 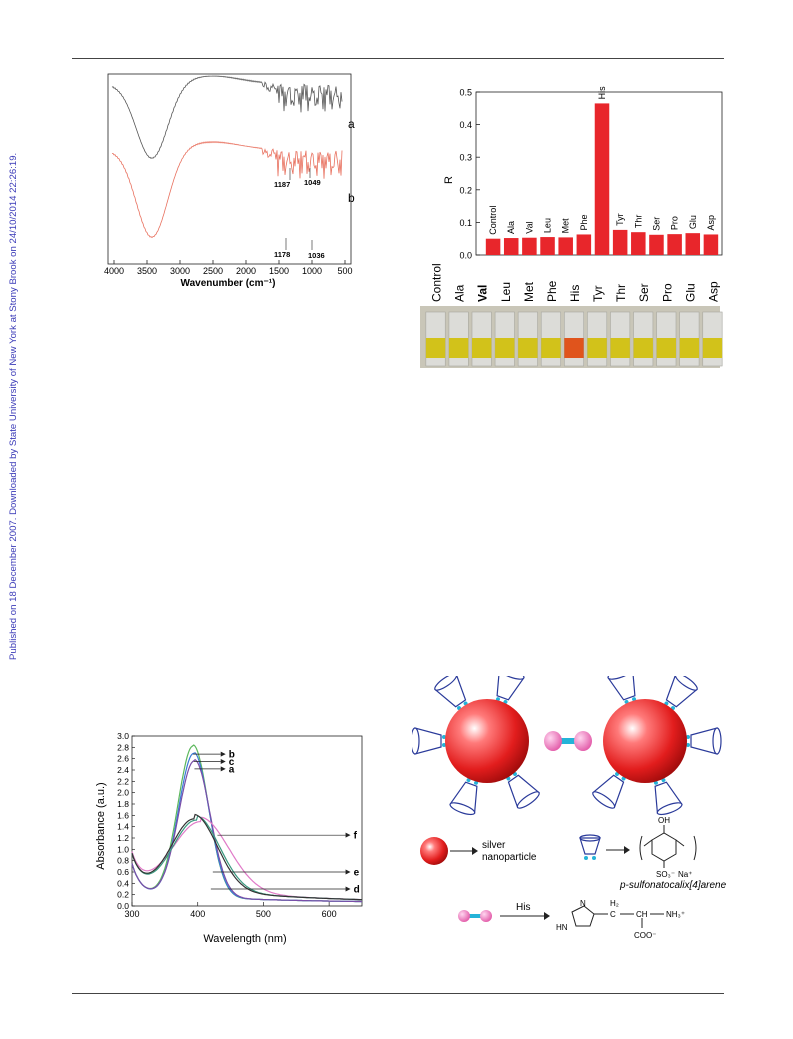 What do you see at coordinates (511, 246) in the screenshot?
I see `bar-ala` at bounding box center [511, 246].